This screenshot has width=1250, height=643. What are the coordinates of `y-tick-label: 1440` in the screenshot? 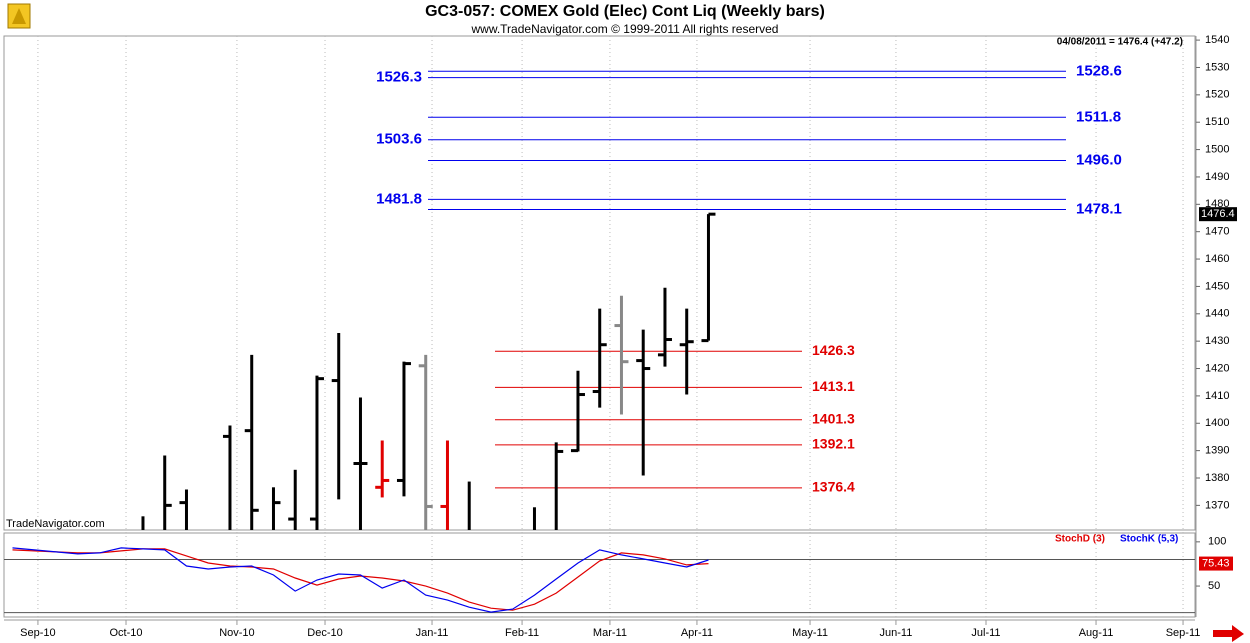 It's located at (1217, 314).